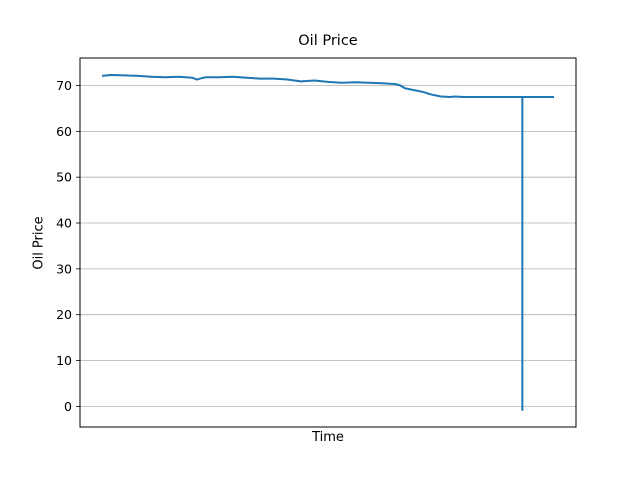  What do you see at coordinates (68, 246) in the screenshot?
I see `y-axis-ticks: 0 10 20 30 40 50 60 70` at bounding box center [68, 246].